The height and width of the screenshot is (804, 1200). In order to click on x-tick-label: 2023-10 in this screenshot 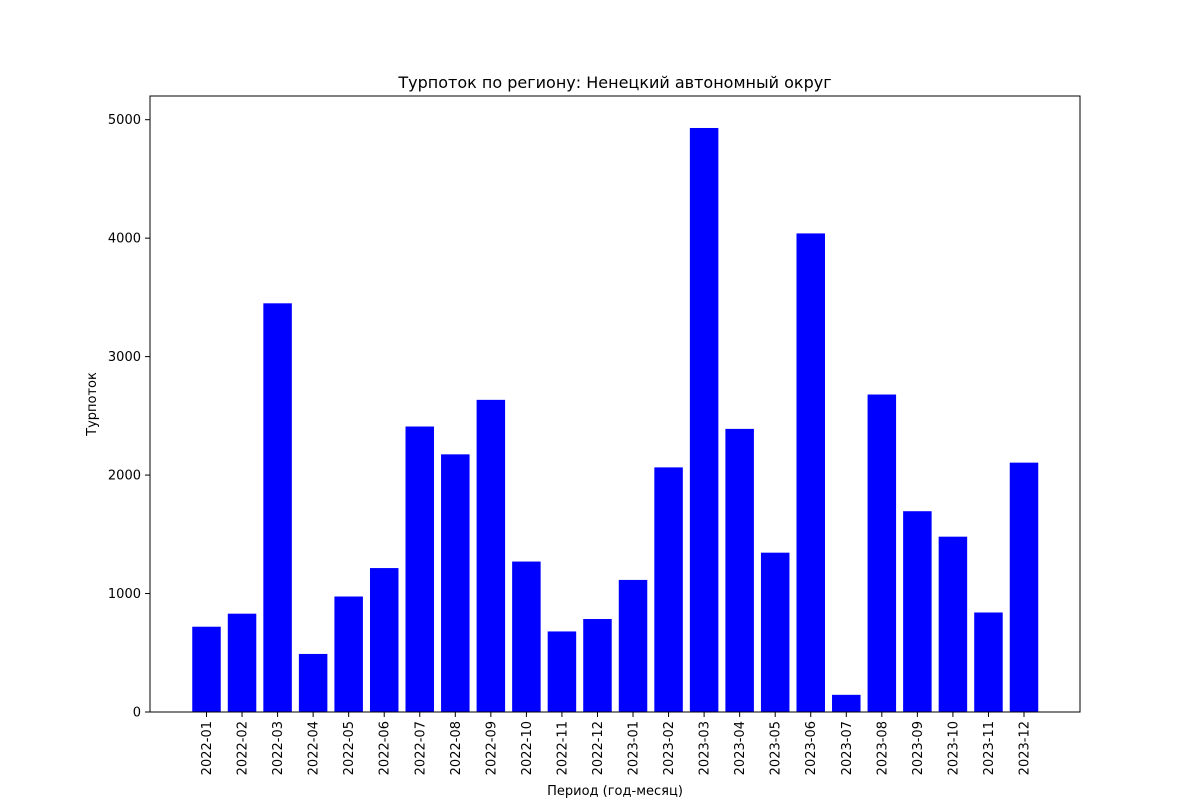, I will do `click(953, 748)`.